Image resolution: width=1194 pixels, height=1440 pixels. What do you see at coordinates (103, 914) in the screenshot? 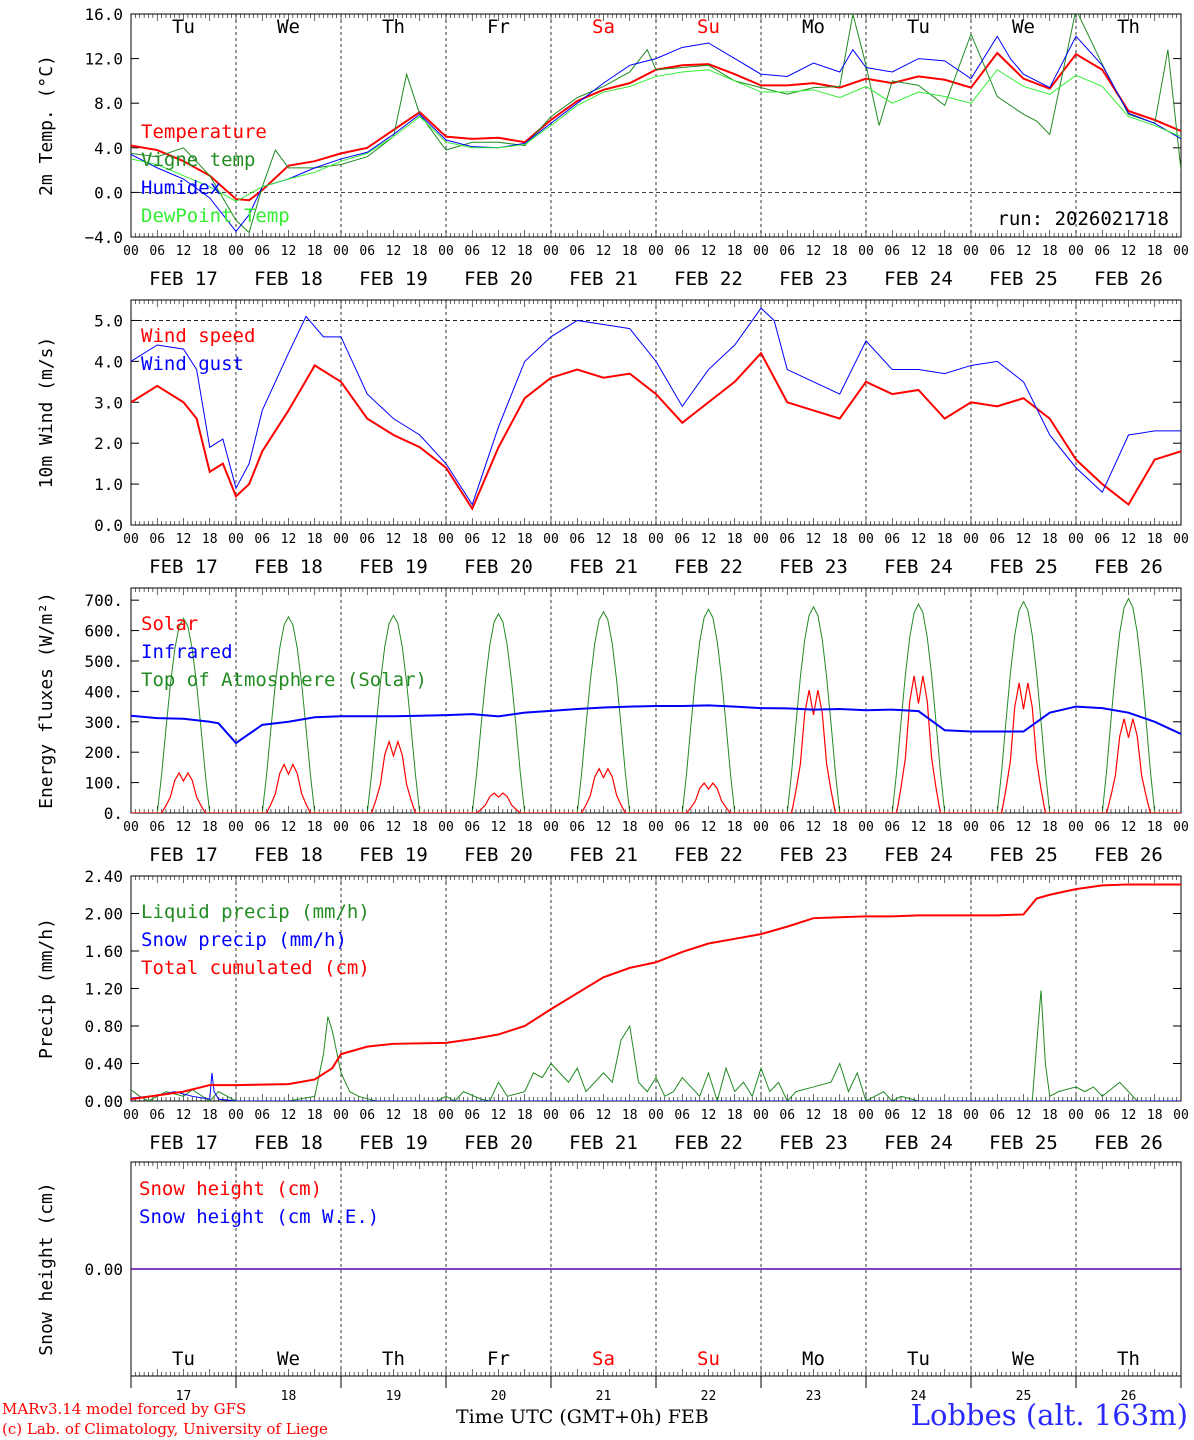
I see `y-tick-label: 2.00` at bounding box center [103, 914].